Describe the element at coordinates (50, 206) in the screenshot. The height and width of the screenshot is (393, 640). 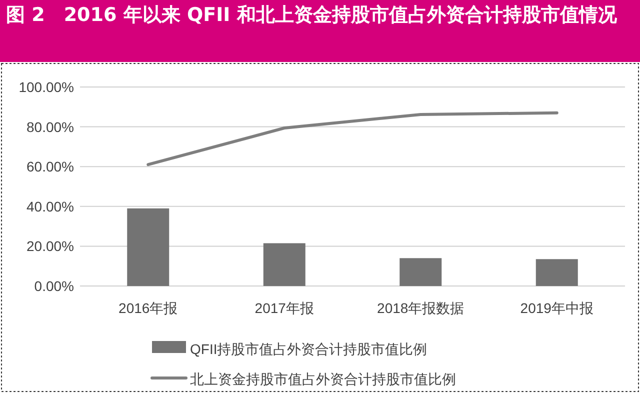
I see `y-tick-label: 40.00%` at that location.